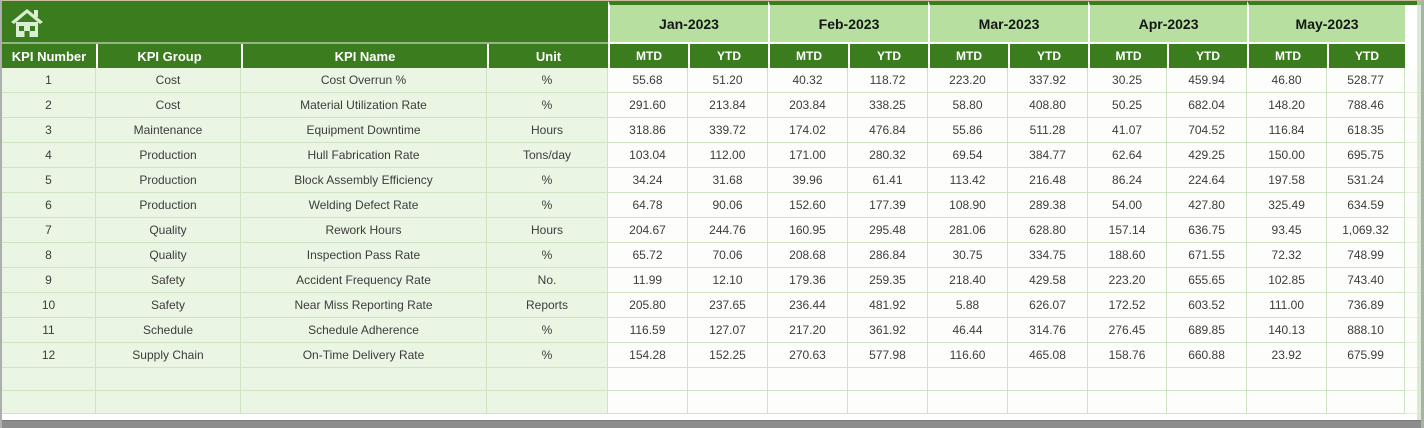  What do you see at coordinates (1287, 305) in the screenshot?
I see `kpi-value-cell: 111.00` at bounding box center [1287, 305].